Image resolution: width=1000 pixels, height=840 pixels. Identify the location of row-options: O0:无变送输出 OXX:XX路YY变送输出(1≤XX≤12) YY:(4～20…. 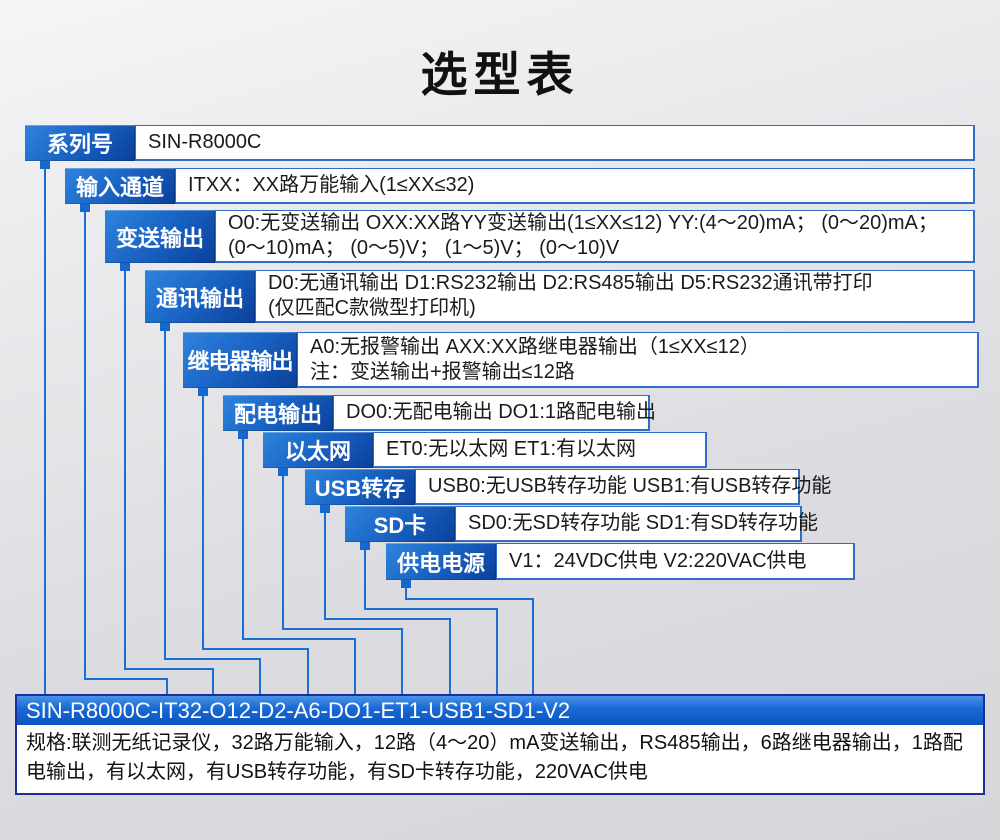
(595, 236).